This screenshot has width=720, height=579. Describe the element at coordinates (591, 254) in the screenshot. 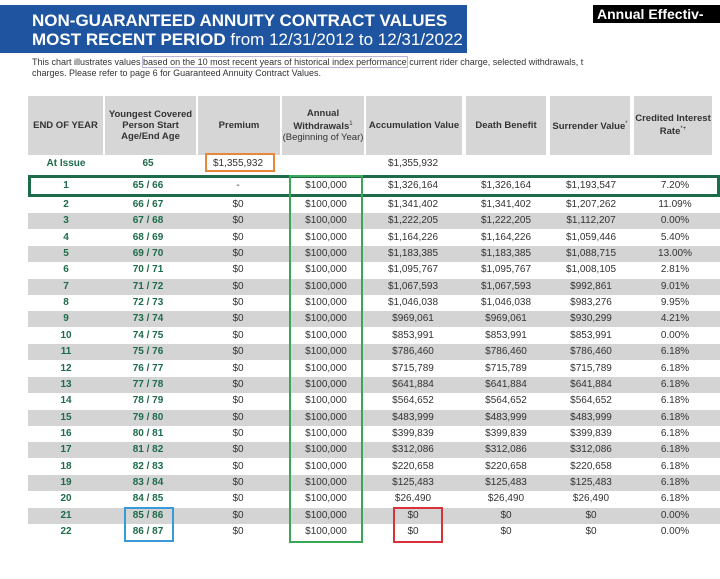

I see `cell-surrender-value: $1,088,715` at that location.